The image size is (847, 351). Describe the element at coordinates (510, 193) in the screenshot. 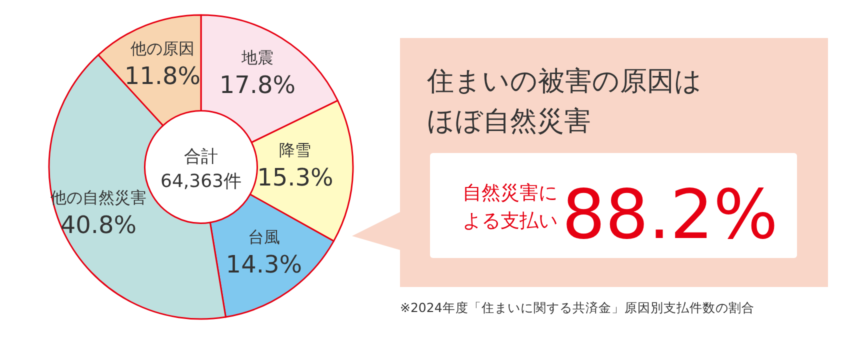

I see `text: 自然災害に` at that location.